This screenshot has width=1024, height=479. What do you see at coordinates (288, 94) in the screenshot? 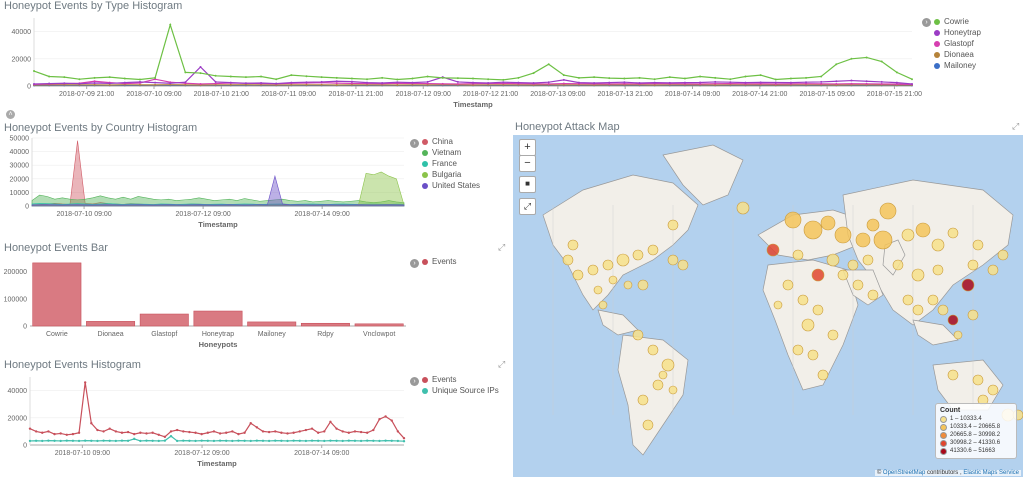
I see `x-tick-label: 2018-07-11 09:00` at bounding box center [288, 94].